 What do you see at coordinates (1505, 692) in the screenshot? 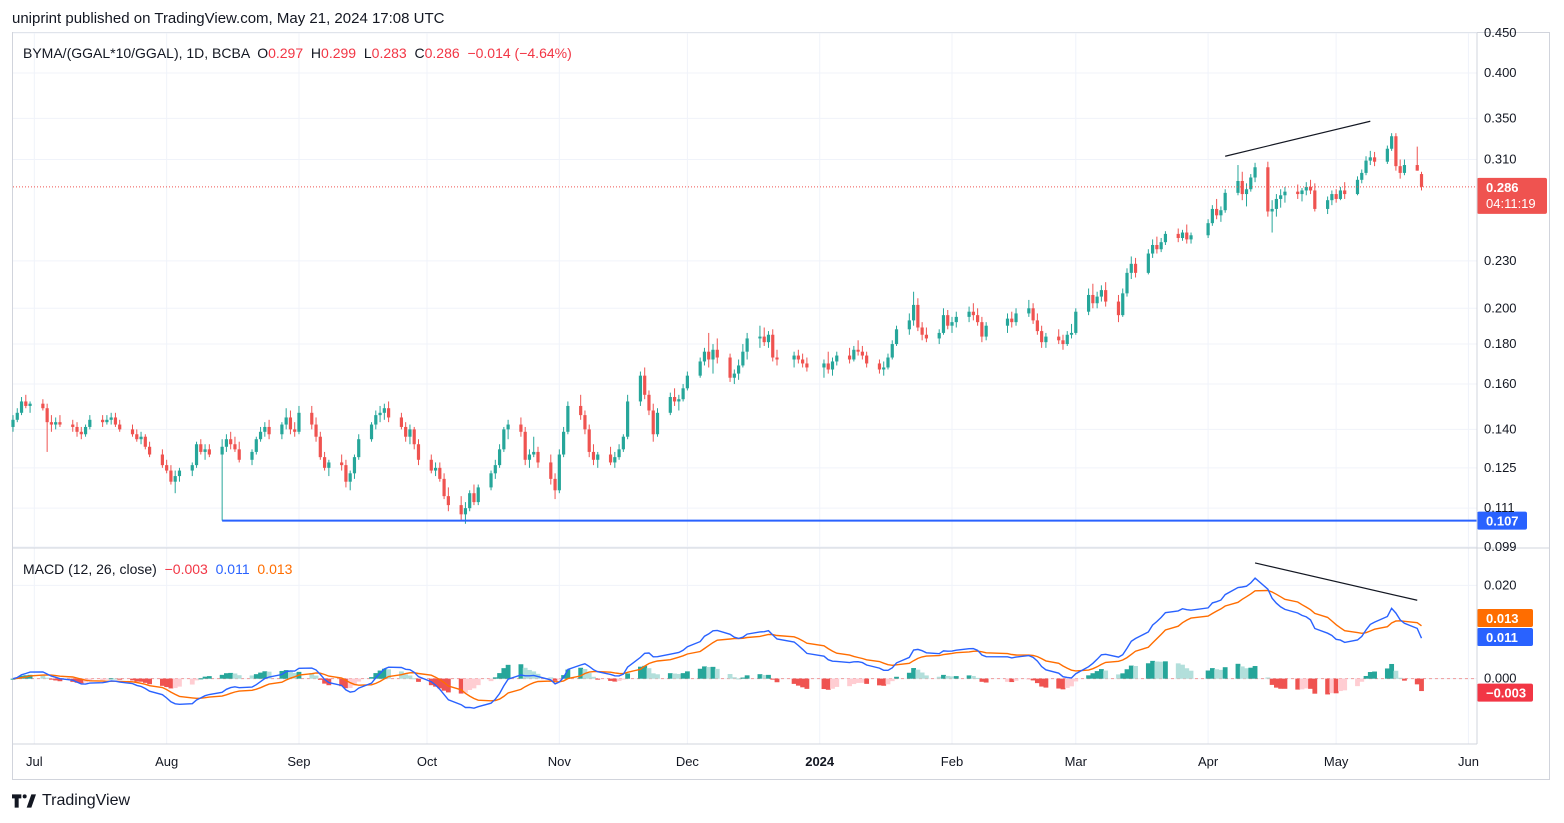
I see `hist-badge` at bounding box center [1505, 692].